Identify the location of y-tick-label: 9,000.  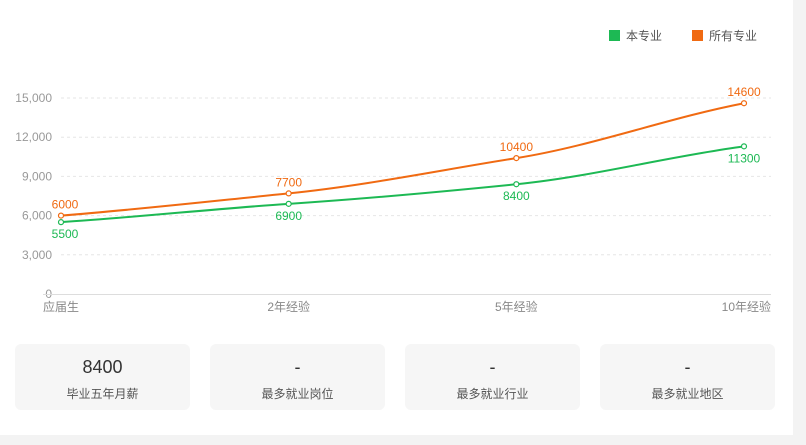
(37, 176).